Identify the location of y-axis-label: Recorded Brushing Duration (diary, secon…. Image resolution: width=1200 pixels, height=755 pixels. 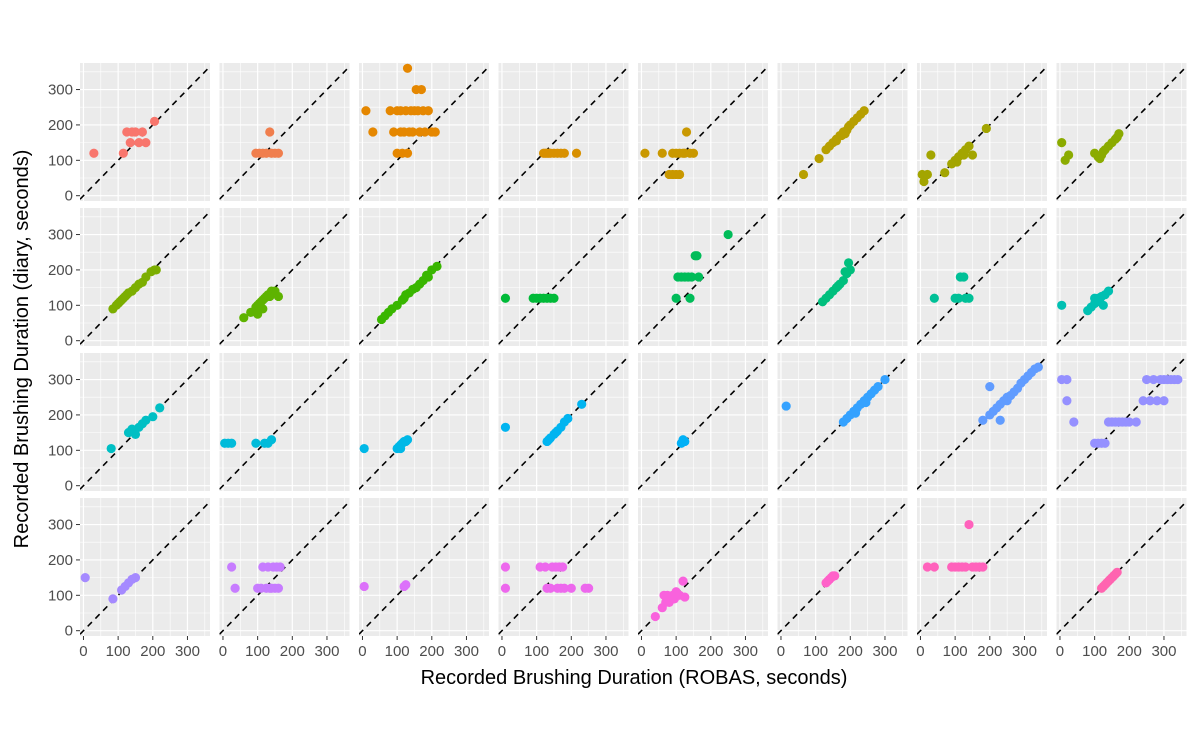
(22, 349).